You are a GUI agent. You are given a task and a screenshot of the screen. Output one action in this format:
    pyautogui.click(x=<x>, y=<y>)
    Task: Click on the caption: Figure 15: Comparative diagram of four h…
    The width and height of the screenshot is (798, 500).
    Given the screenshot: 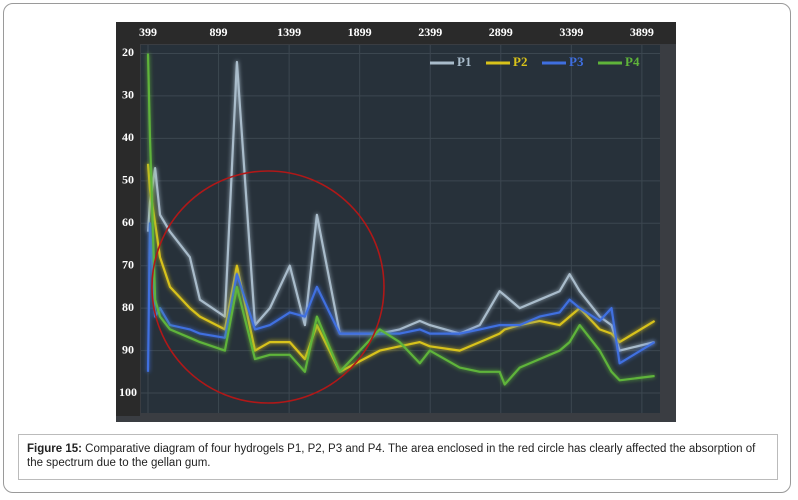 What is the action you would take?
    pyautogui.click(x=398, y=457)
    